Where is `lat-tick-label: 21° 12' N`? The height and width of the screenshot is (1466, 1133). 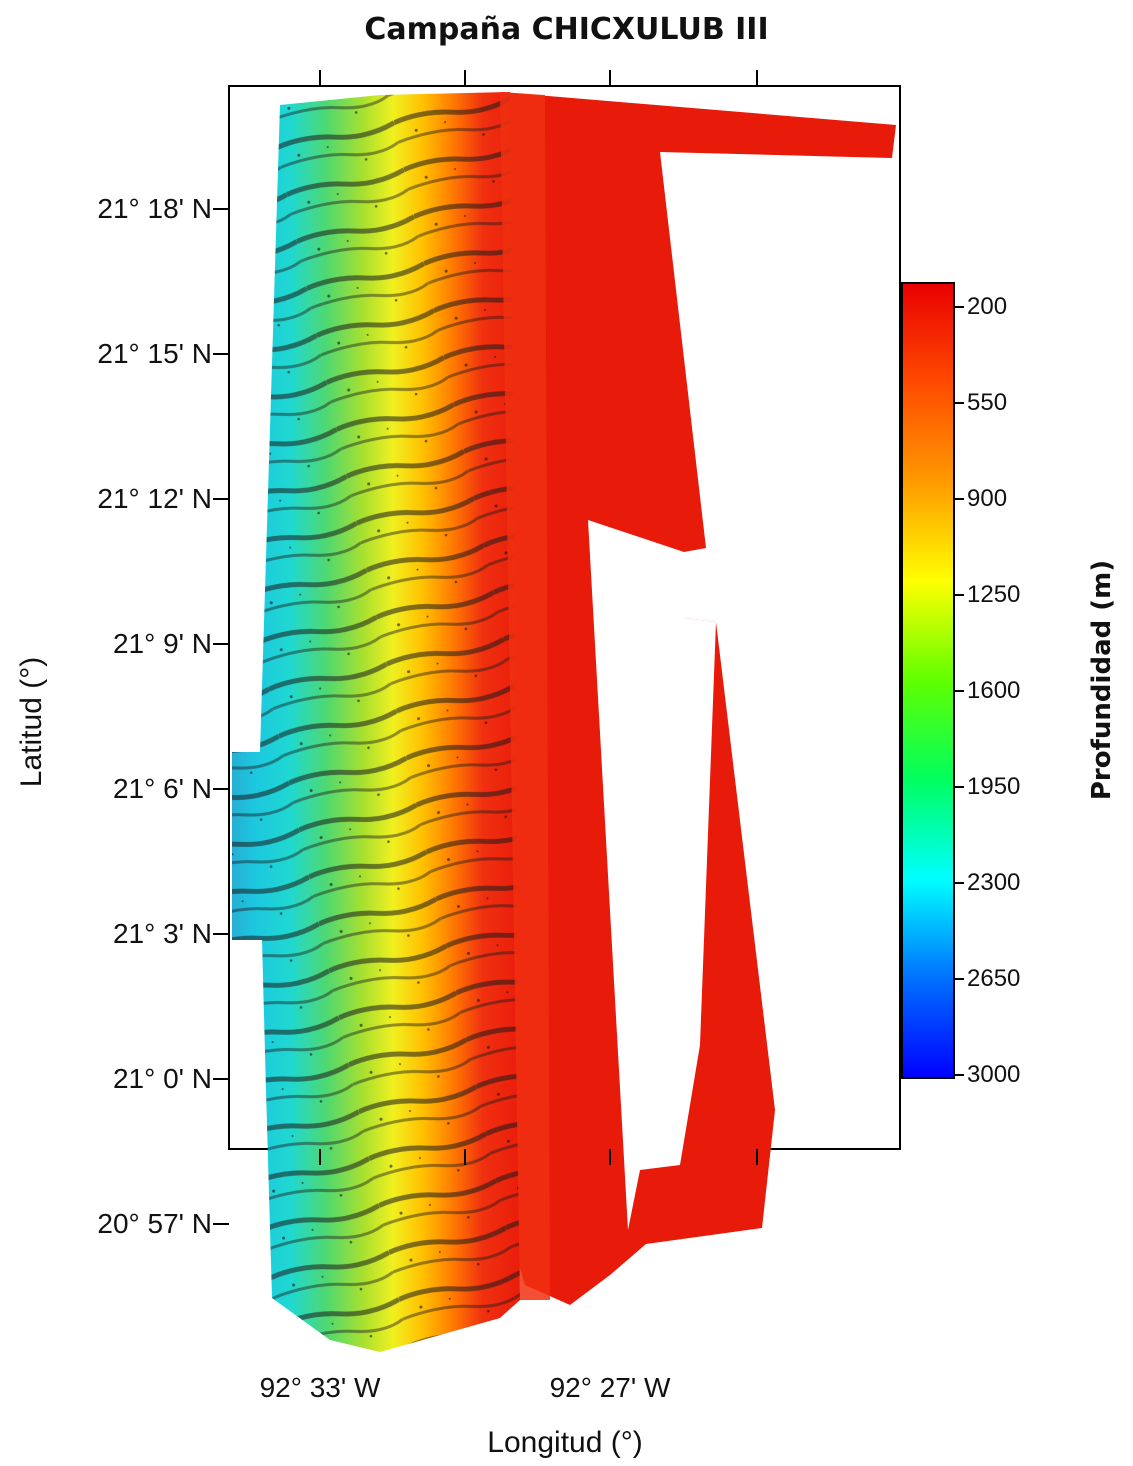
lat-tick-label: 21° 12' N is located at coordinates (154, 498).